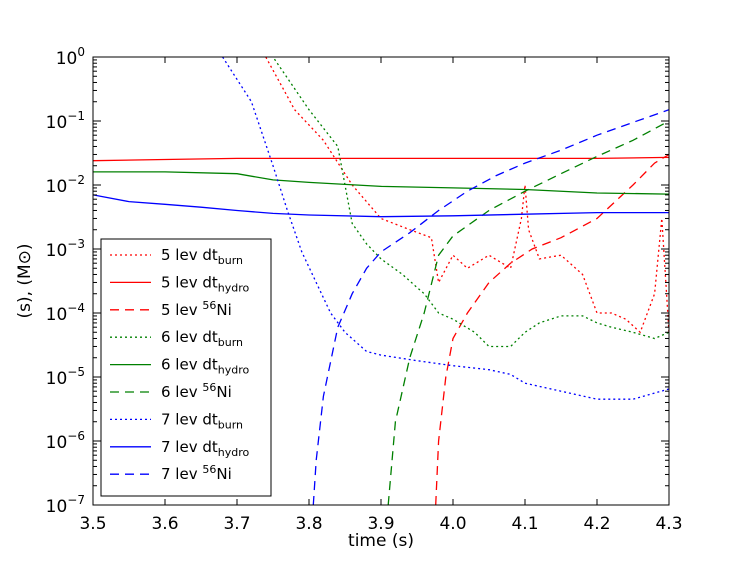  I want to click on x-tick-label: 3.8, so click(308, 524).